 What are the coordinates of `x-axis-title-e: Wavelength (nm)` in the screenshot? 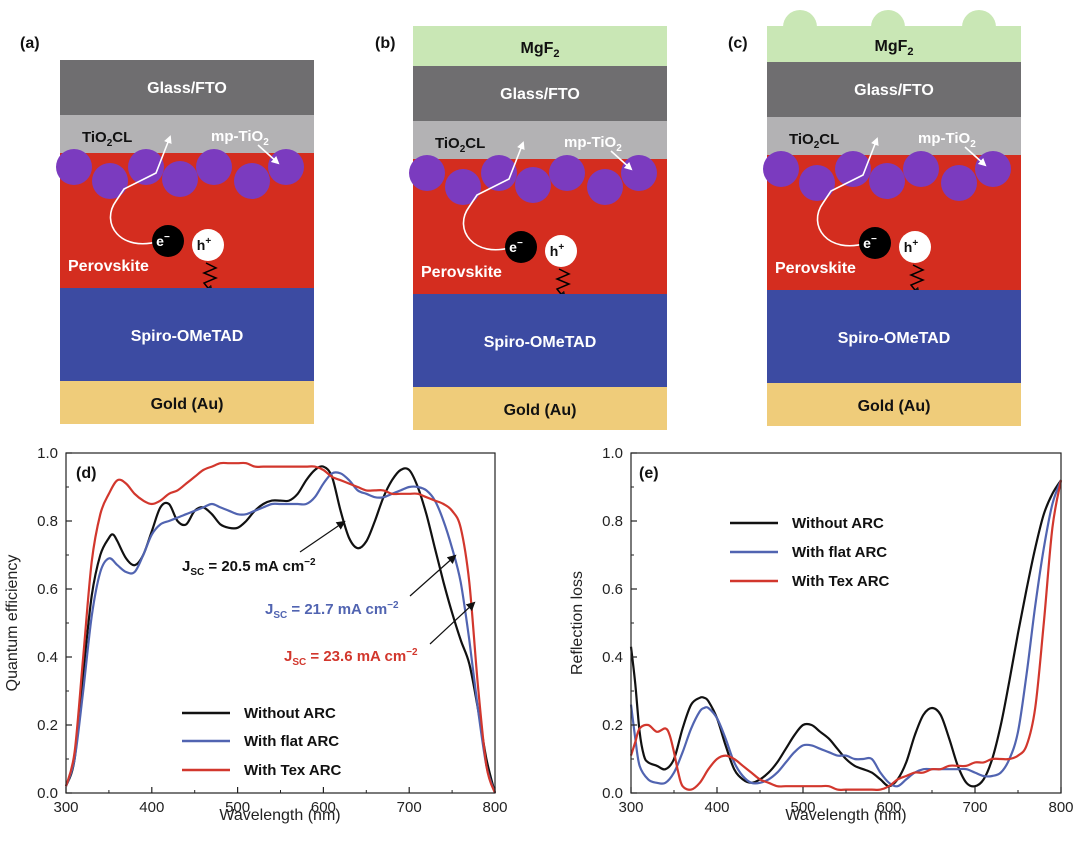 It's located at (845, 815).